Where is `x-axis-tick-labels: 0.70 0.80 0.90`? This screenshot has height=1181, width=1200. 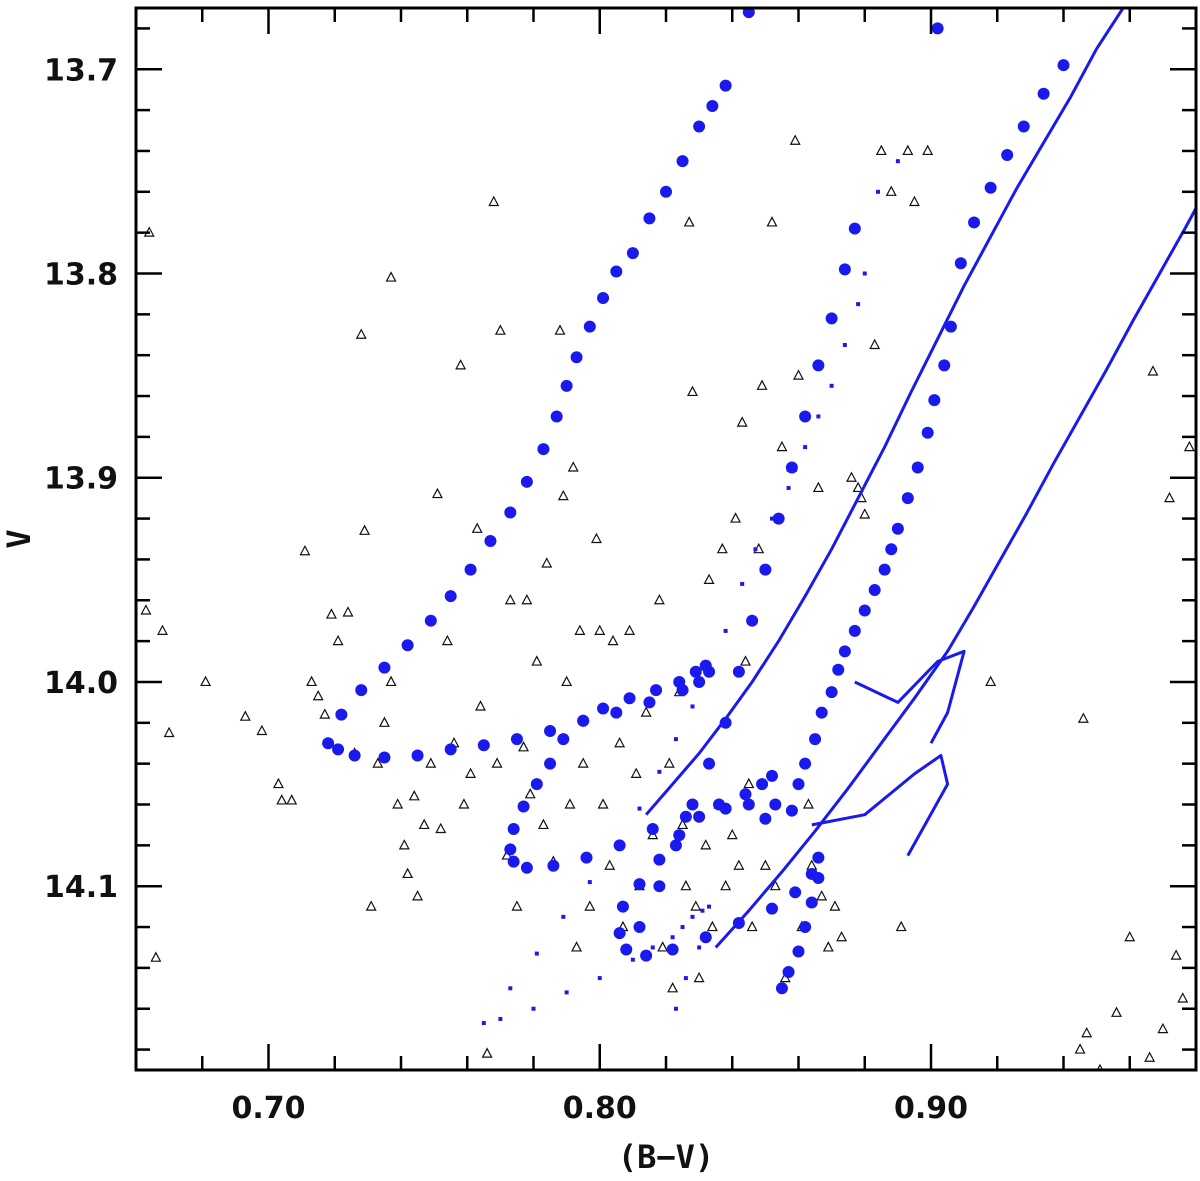
x-axis-tick-labels: 0.70 0.80 0.90 is located at coordinates (599, 1108).